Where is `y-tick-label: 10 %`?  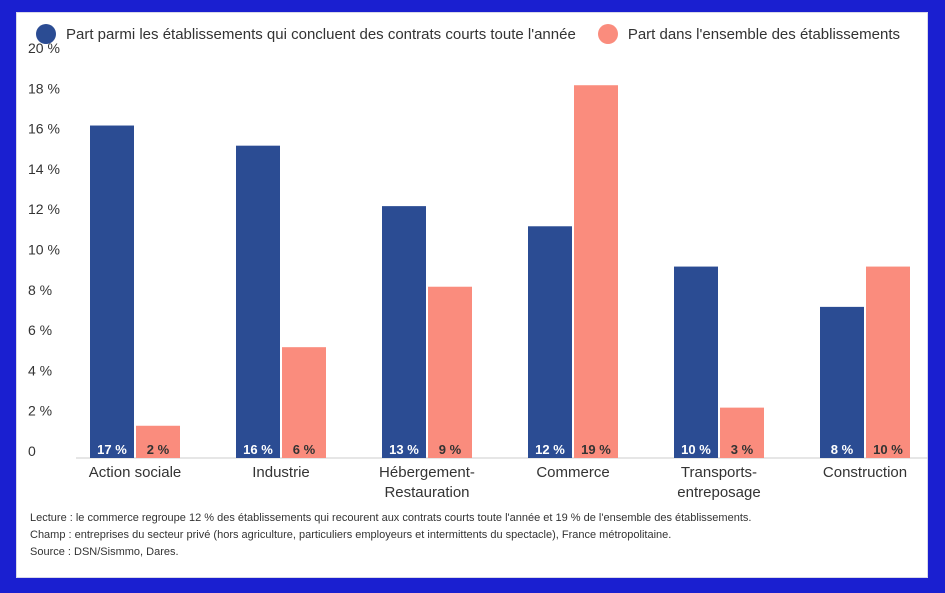 y-tick-label: 10 % is located at coordinates (44, 250).